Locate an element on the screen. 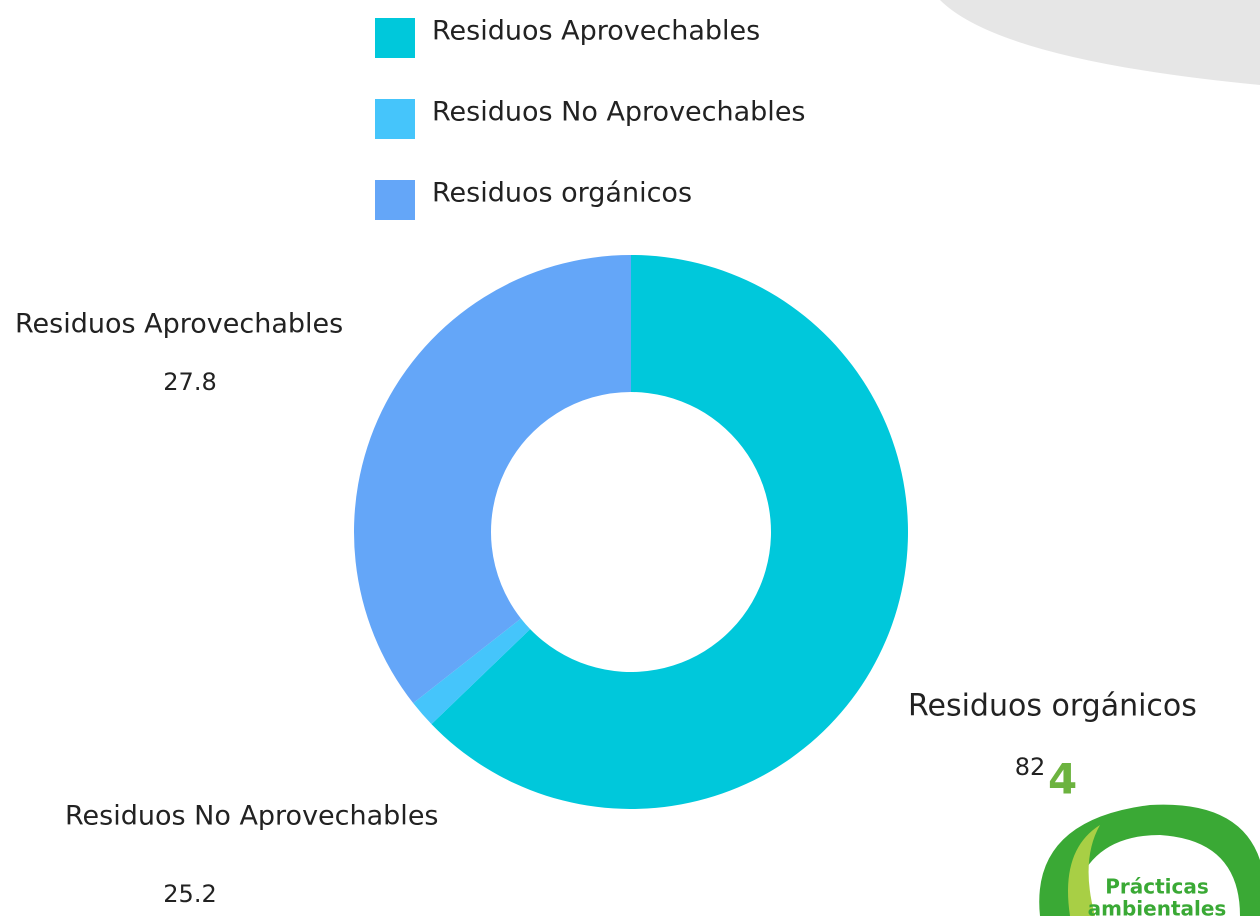 This screenshot has height=916, width=1260. legend-label: Residuos No Aprovechables is located at coordinates (619, 112).